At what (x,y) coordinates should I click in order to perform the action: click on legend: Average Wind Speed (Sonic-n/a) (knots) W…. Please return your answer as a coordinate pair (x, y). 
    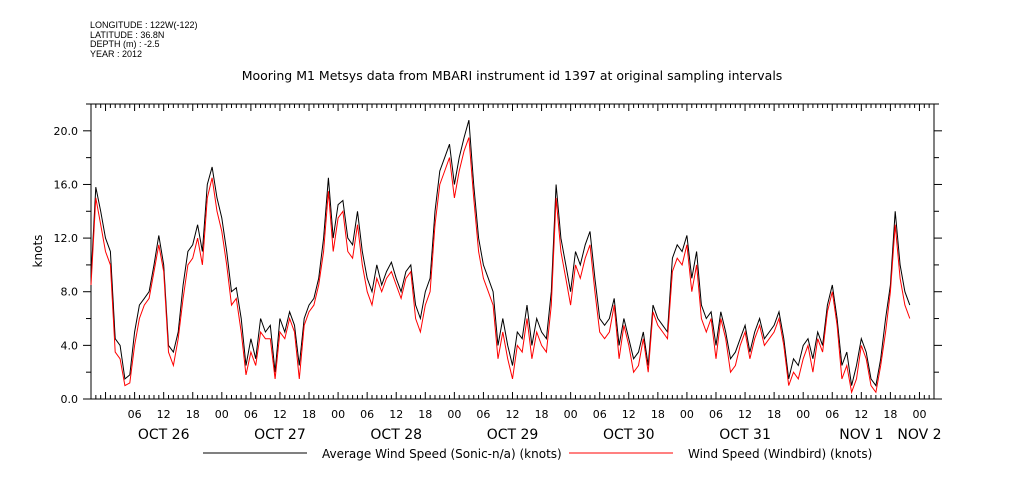
    Looking at the image, I should click on (537, 454).